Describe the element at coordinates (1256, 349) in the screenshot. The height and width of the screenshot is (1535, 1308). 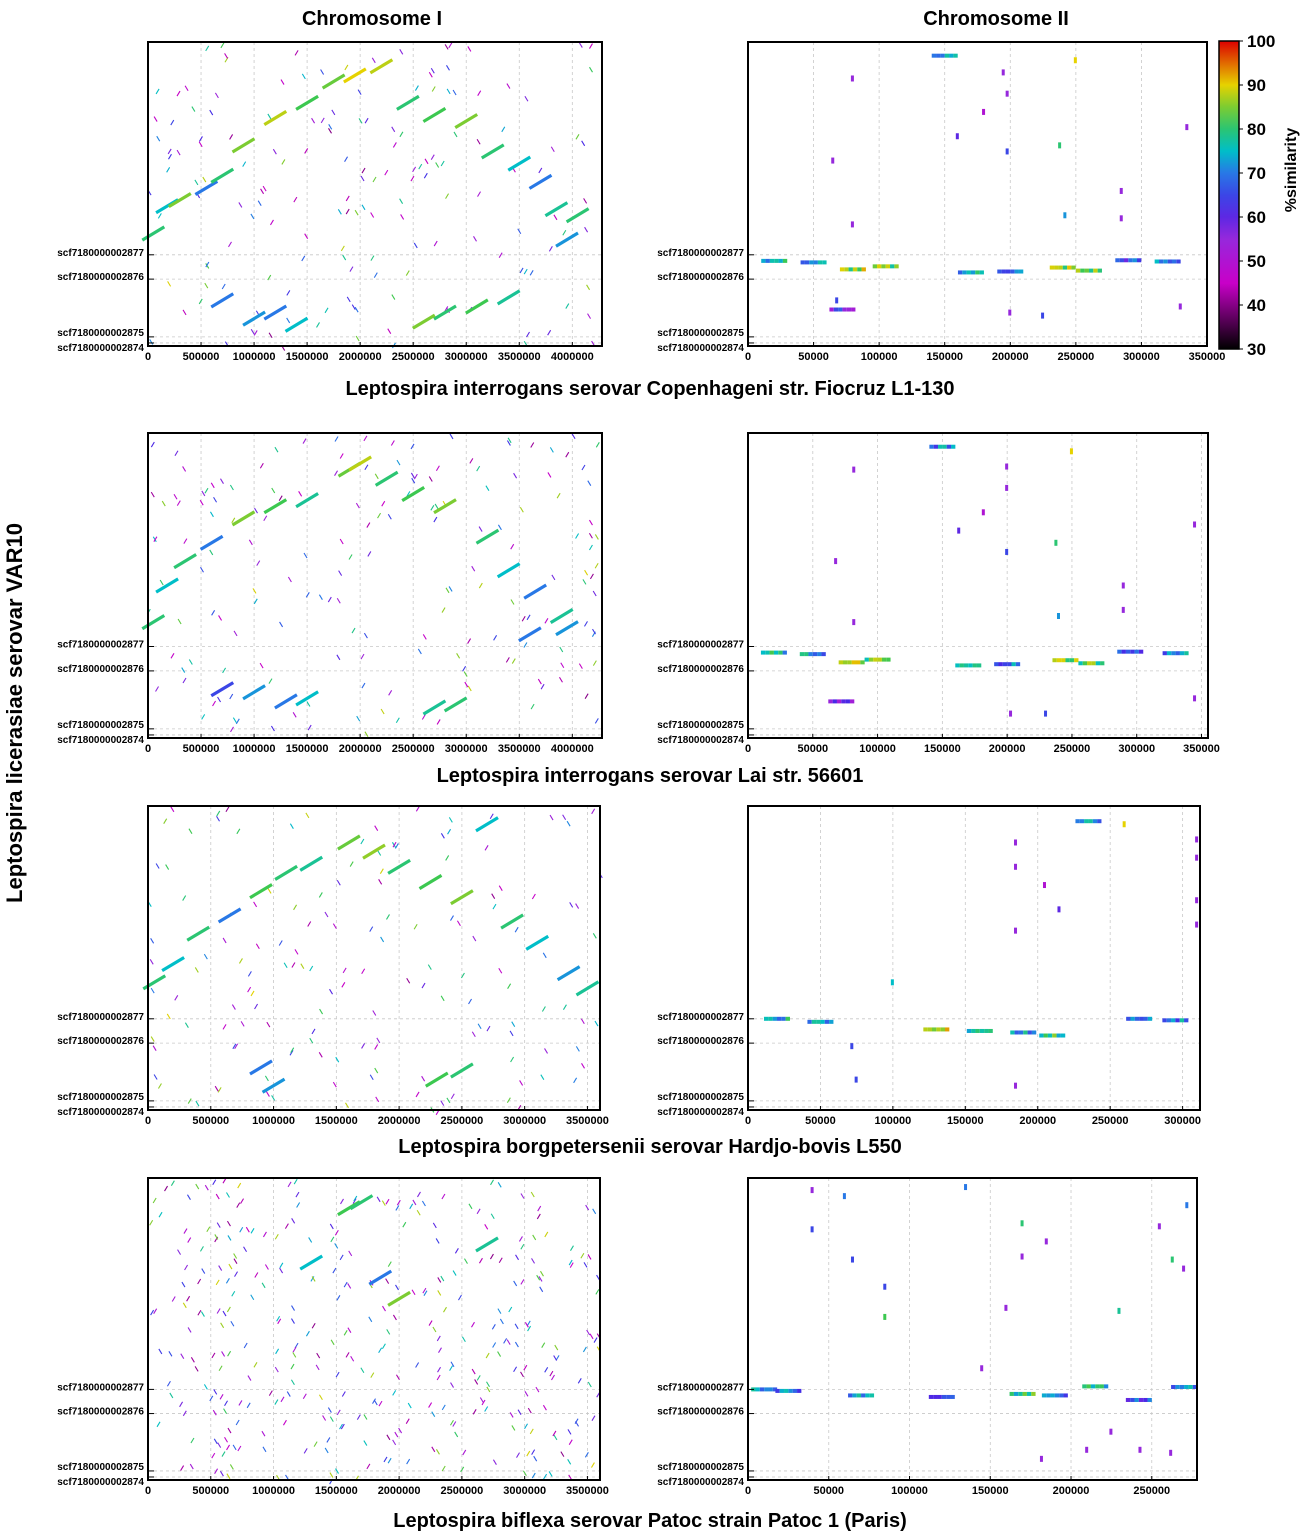
I see `colorbar-tick-label: 30` at that location.